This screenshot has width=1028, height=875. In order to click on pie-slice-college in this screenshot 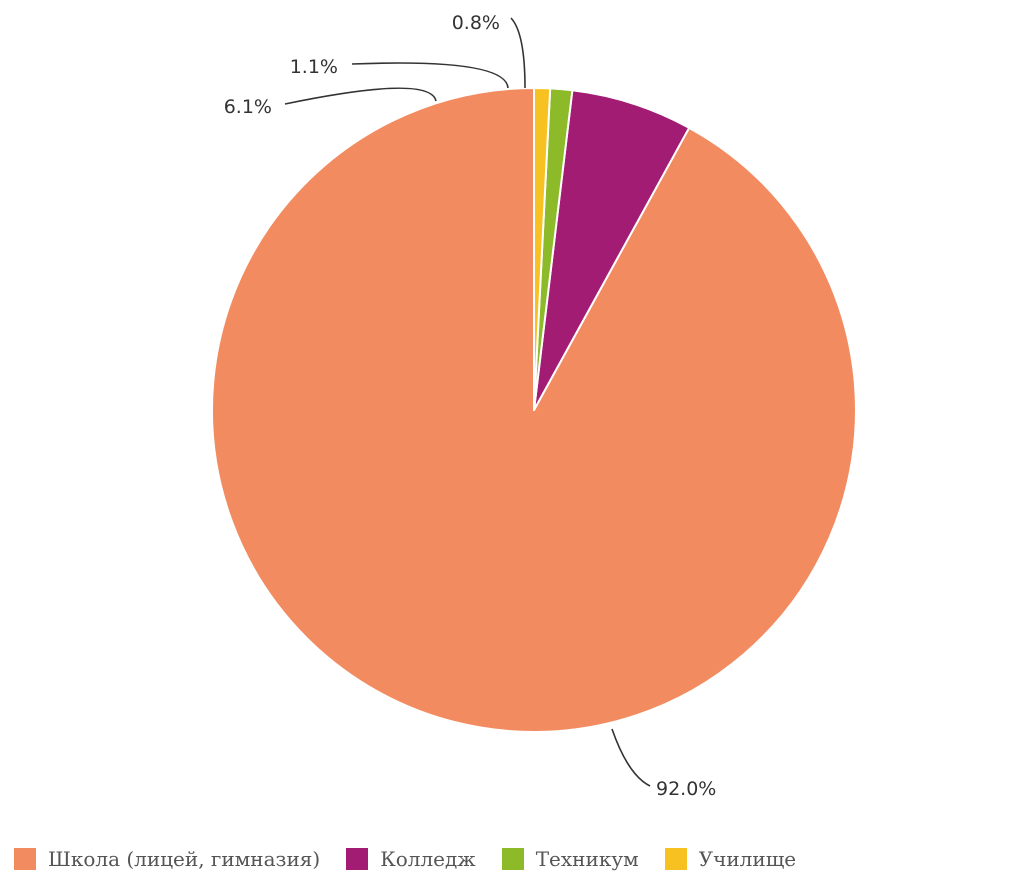, I will do `click(612, 250)`.